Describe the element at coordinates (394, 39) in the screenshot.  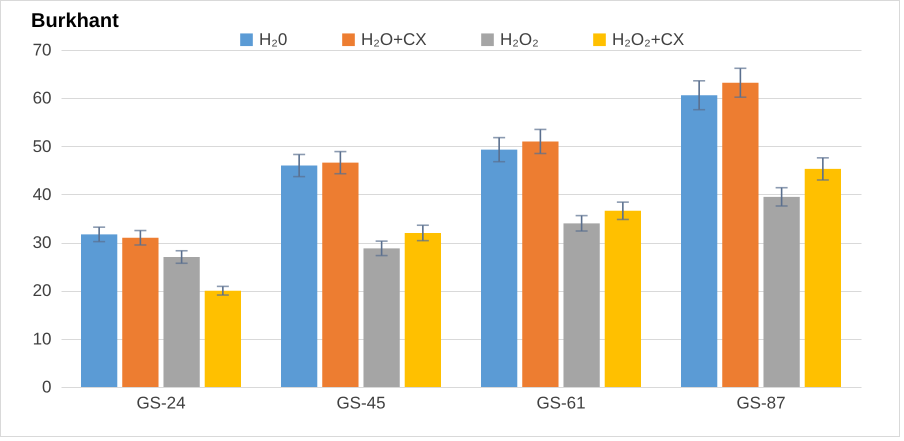
I see `legend-label: H₂O+CX` at that location.